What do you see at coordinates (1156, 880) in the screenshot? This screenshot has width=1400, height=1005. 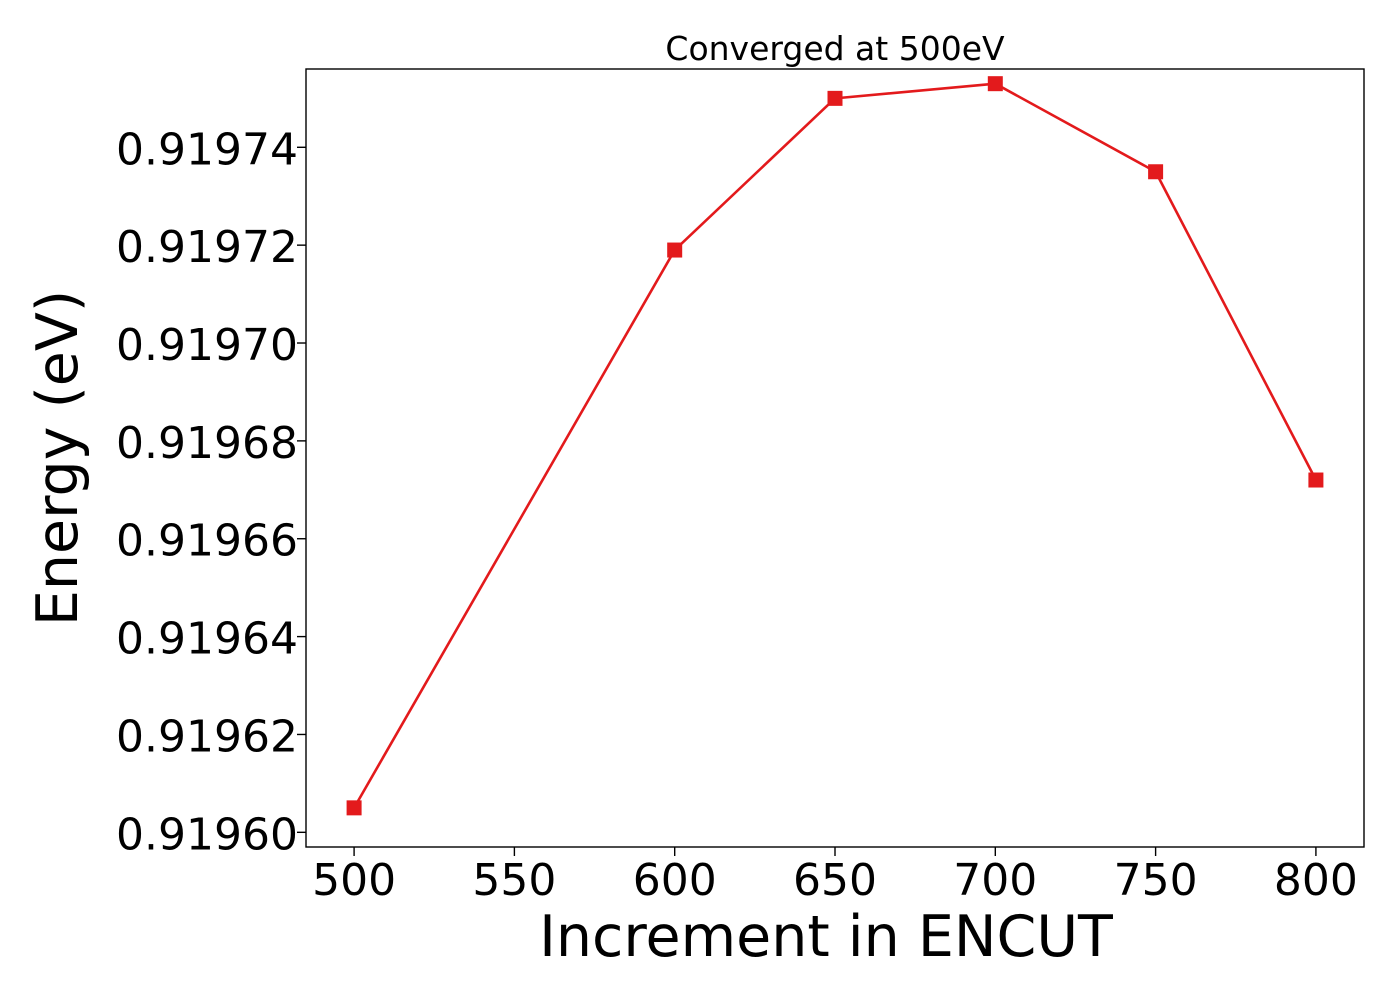 I see `x-tick-label: 750` at bounding box center [1156, 880].